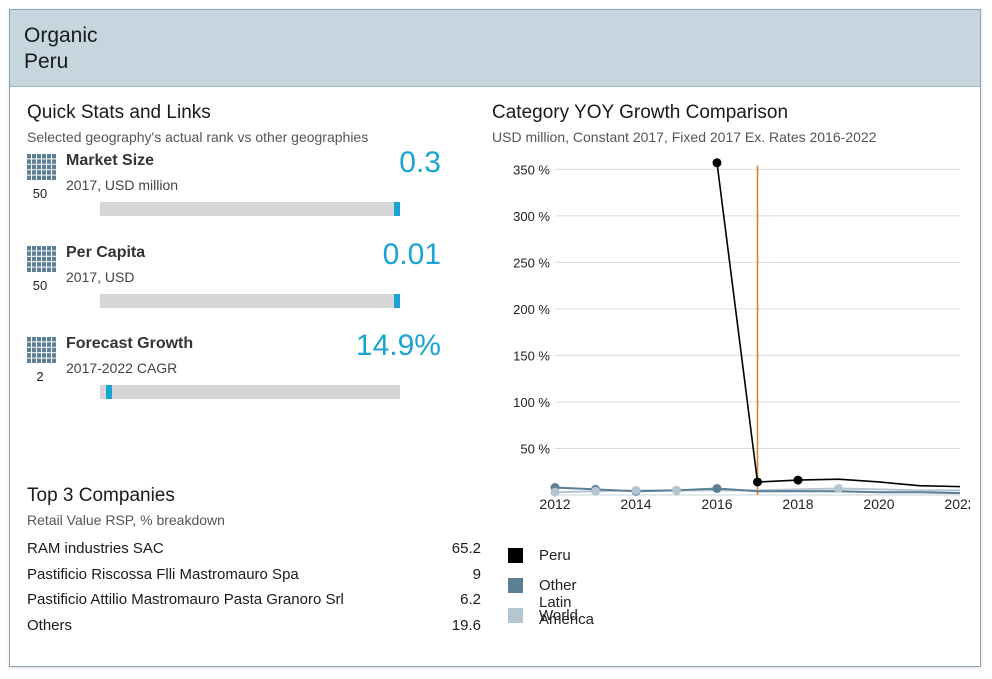  I want to click on legend-label: Other Latin America, so click(567, 602).